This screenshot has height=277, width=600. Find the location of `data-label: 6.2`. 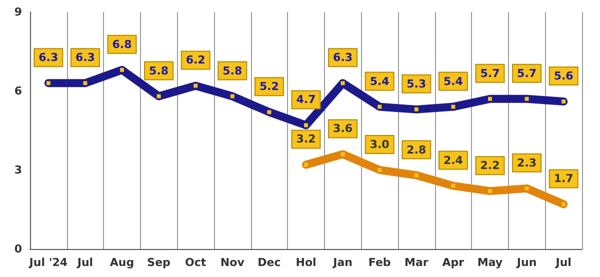

data-label: 6.2 is located at coordinates (196, 60).